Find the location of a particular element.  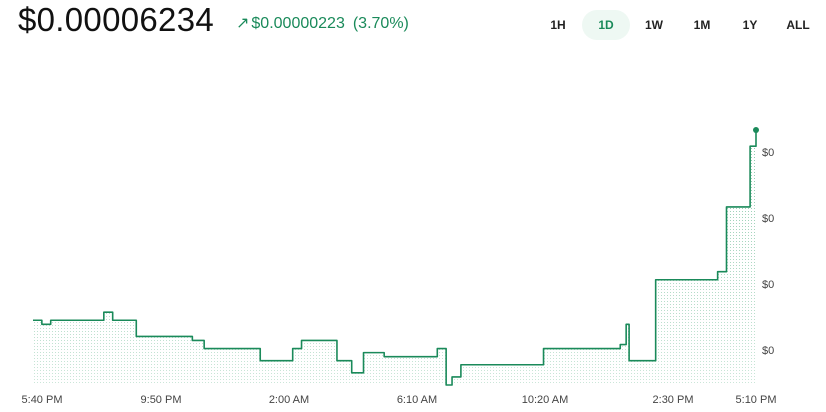

range-1y-button: 1Y is located at coordinates (750, 25).